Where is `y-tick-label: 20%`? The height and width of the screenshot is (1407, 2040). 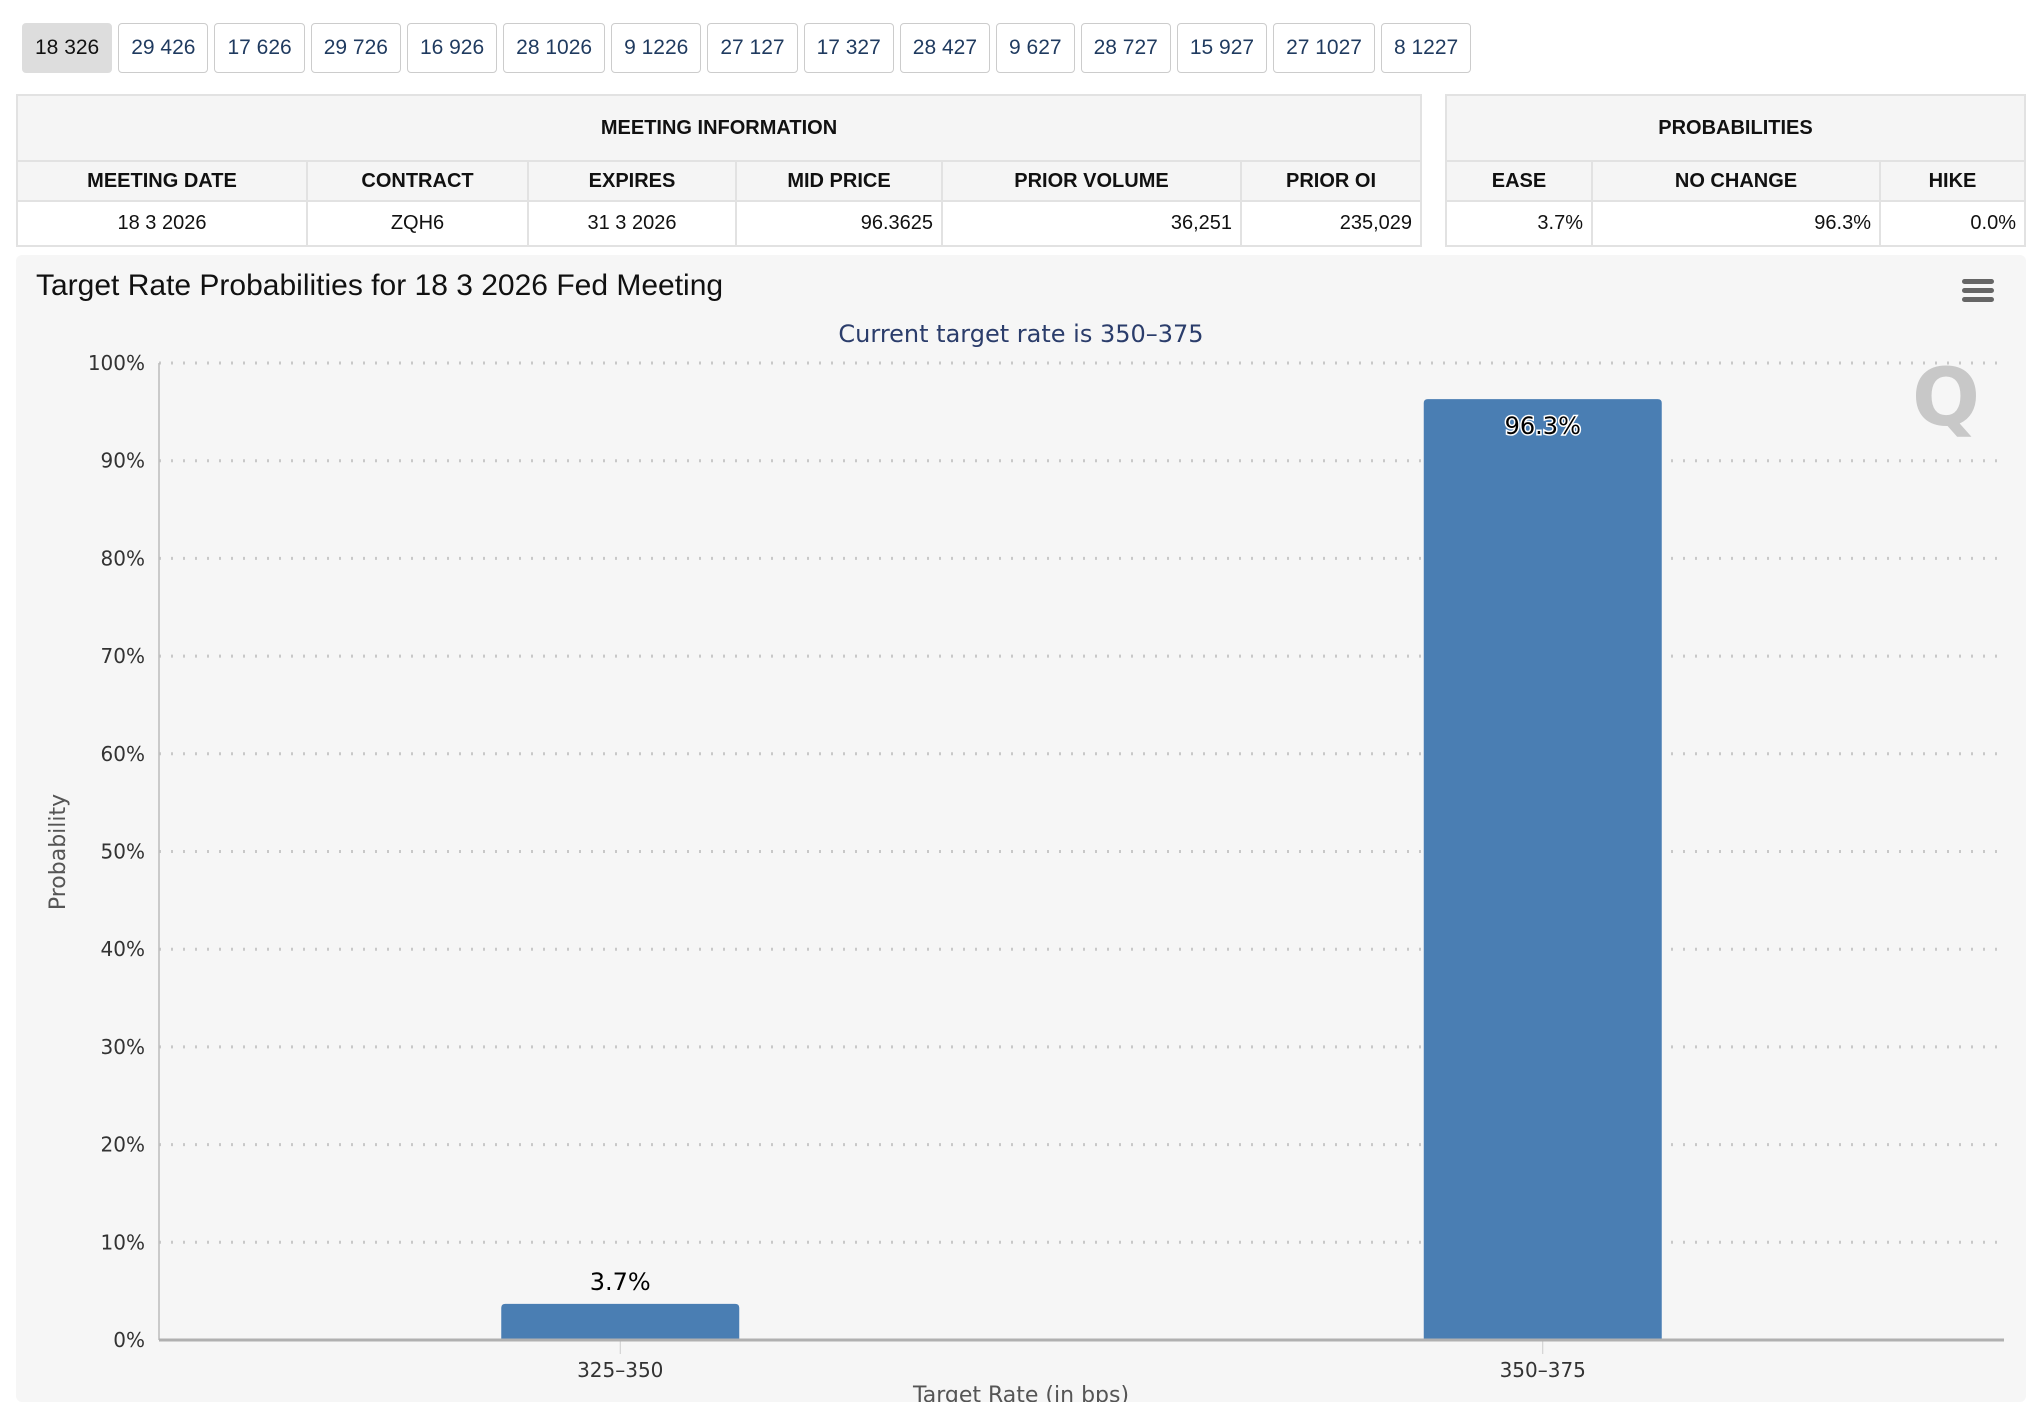
y-tick-label: 20% is located at coordinates (123, 1145).